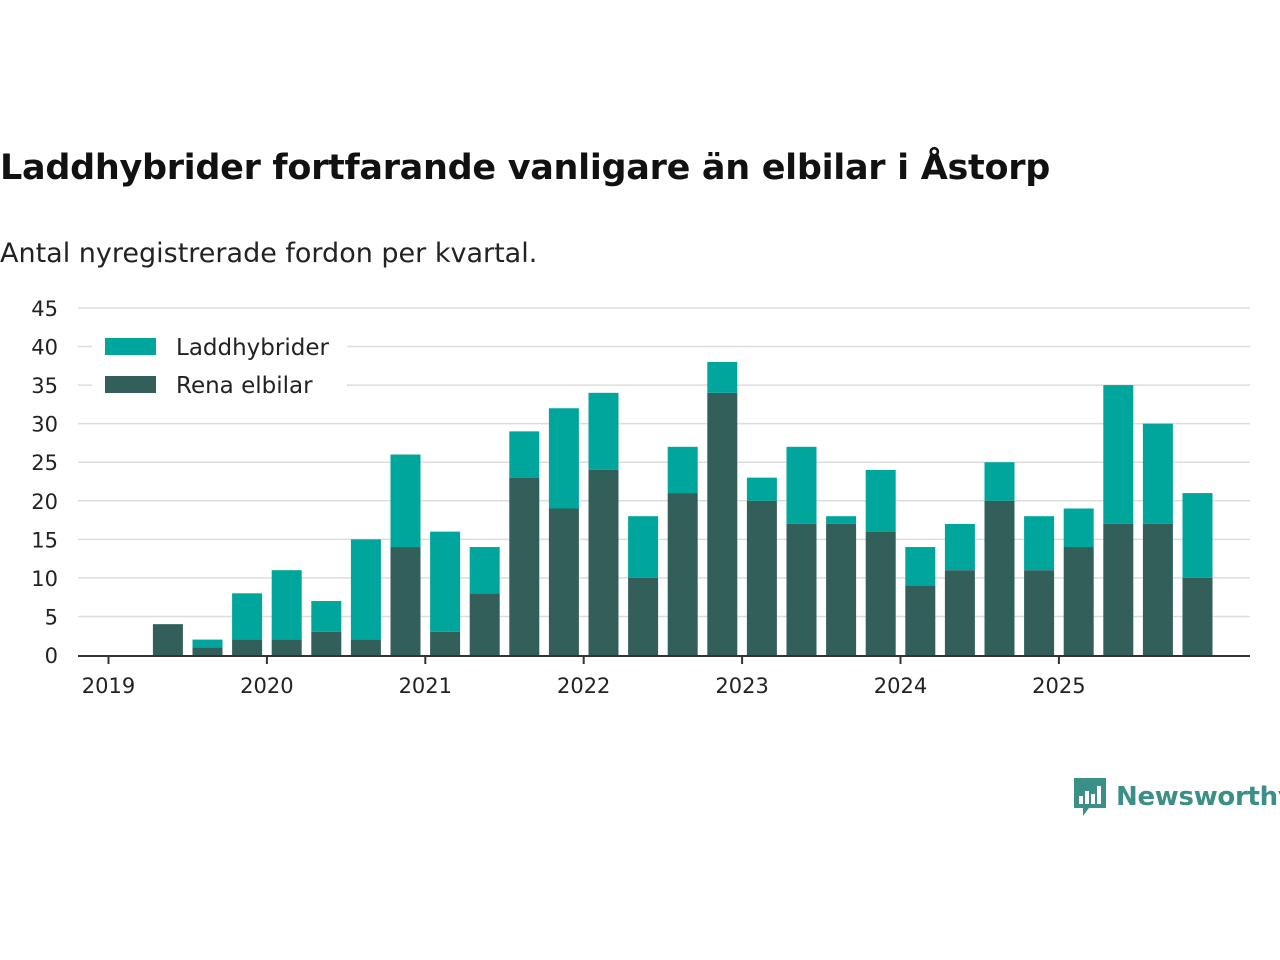  What do you see at coordinates (761, 489) in the screenshot?
I see `bar-laddhybrider-2023-Q1` at bounding box center [761, 489].